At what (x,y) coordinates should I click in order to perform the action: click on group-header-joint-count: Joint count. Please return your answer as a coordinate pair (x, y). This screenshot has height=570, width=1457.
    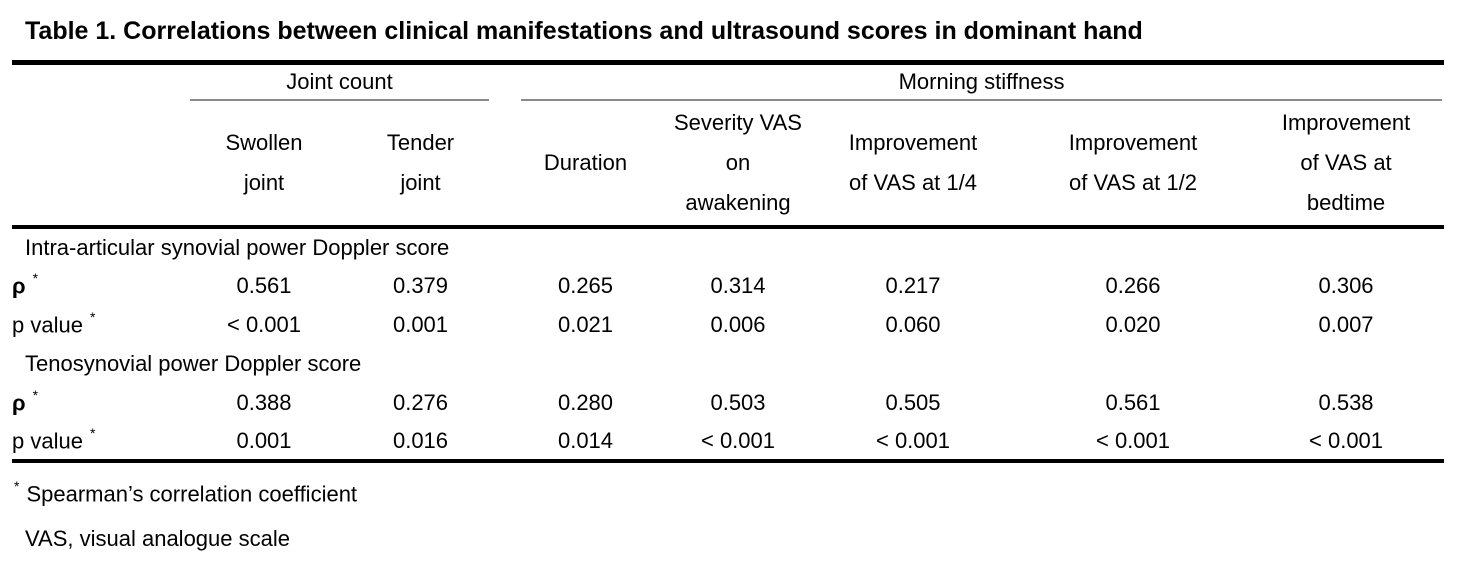
    Looking at the image, I should click on (346, 82).